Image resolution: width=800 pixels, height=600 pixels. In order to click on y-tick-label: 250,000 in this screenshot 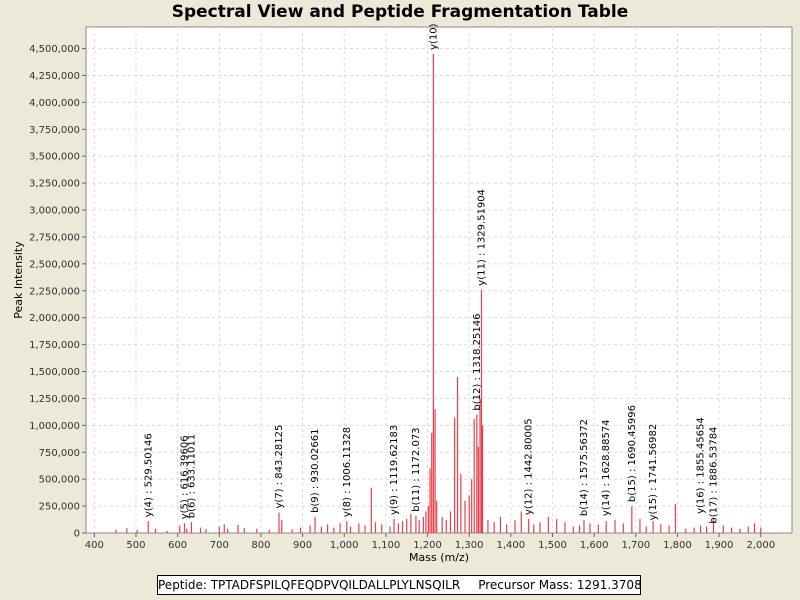, I will do `click(59, 507)`.